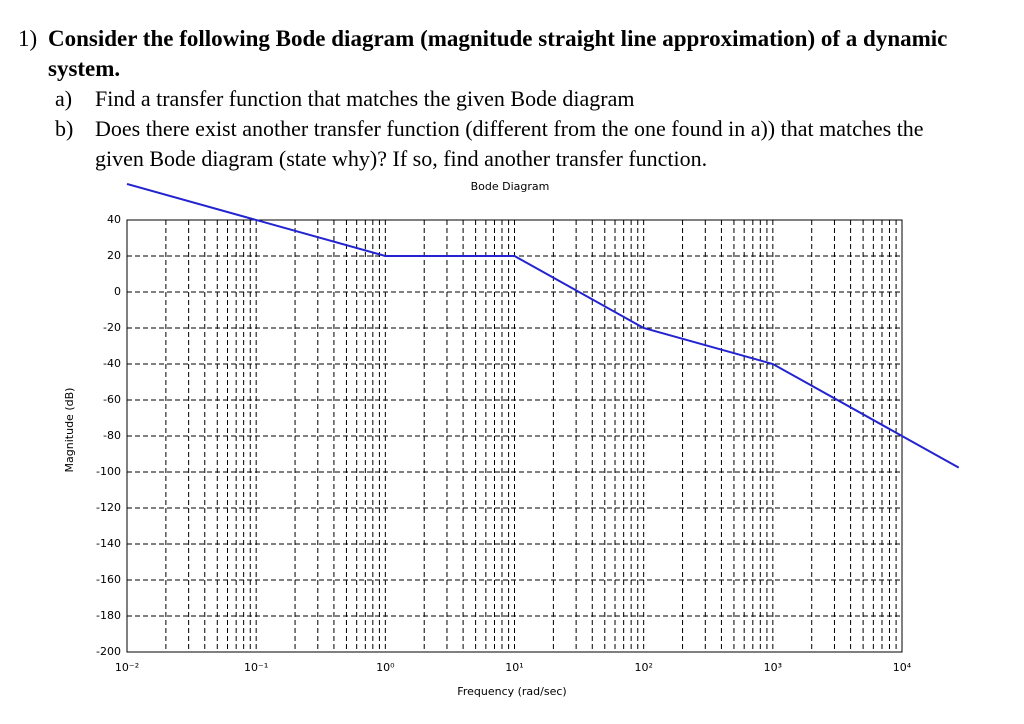 Image resolution: width=1024 pixels, height=724 pixels. Describe the element at coordinates (112, 435) in the screenshot. I see `y-tick-label: -80` at that location.